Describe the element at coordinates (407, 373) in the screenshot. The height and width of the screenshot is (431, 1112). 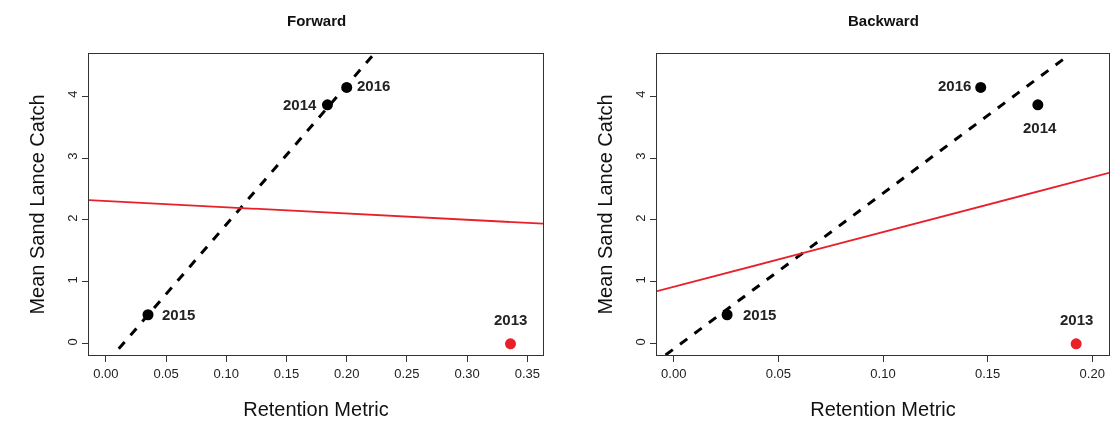
I see `x-tick-label: 0.25` at that location.